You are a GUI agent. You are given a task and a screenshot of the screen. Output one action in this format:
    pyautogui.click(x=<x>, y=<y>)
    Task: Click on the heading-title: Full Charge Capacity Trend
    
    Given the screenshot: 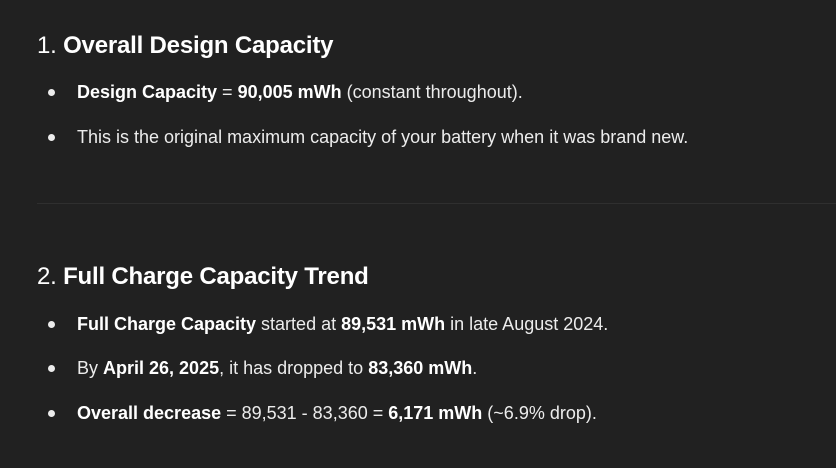 What is the action you would take?
    pyautogui.click(x=216, y=276)
    